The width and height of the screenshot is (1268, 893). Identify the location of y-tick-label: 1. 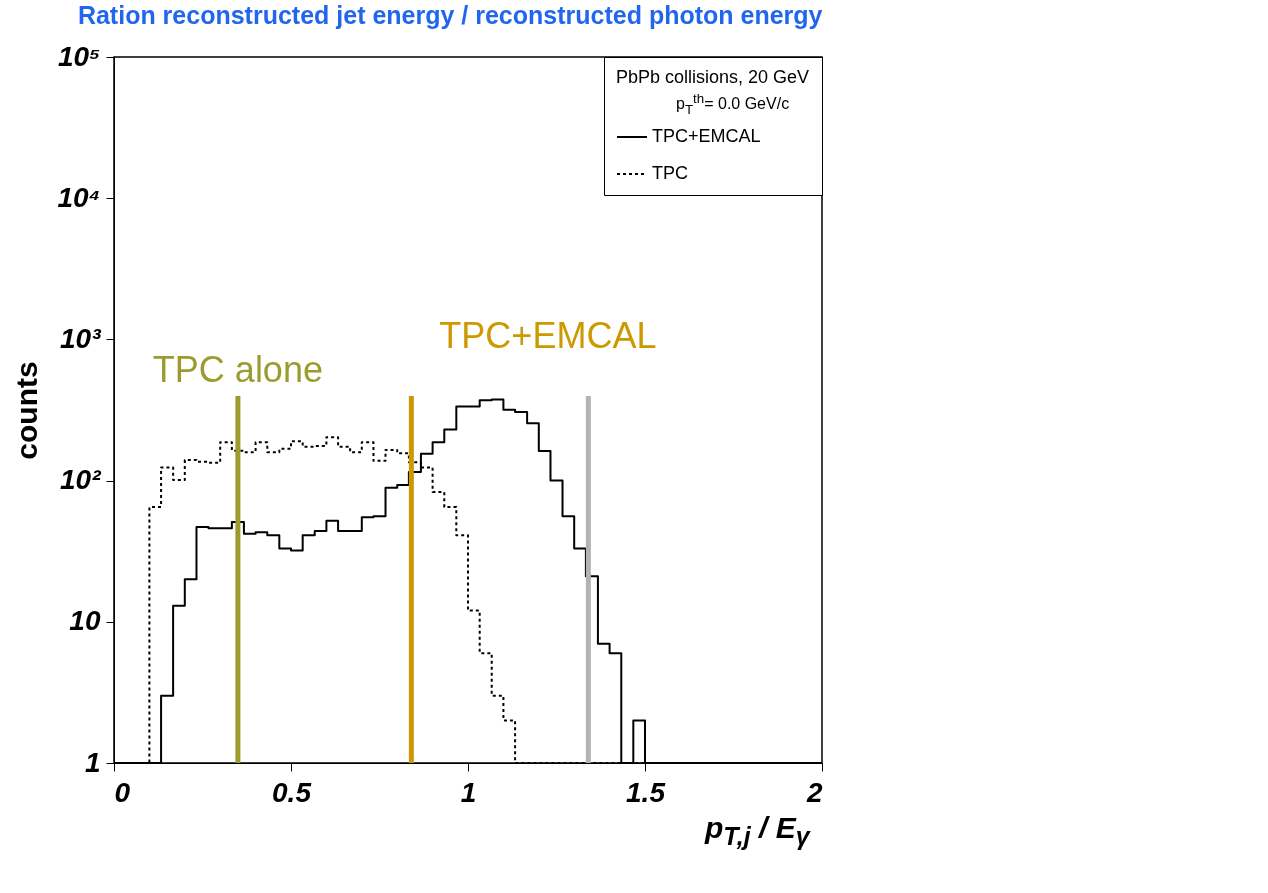
(92, 762).